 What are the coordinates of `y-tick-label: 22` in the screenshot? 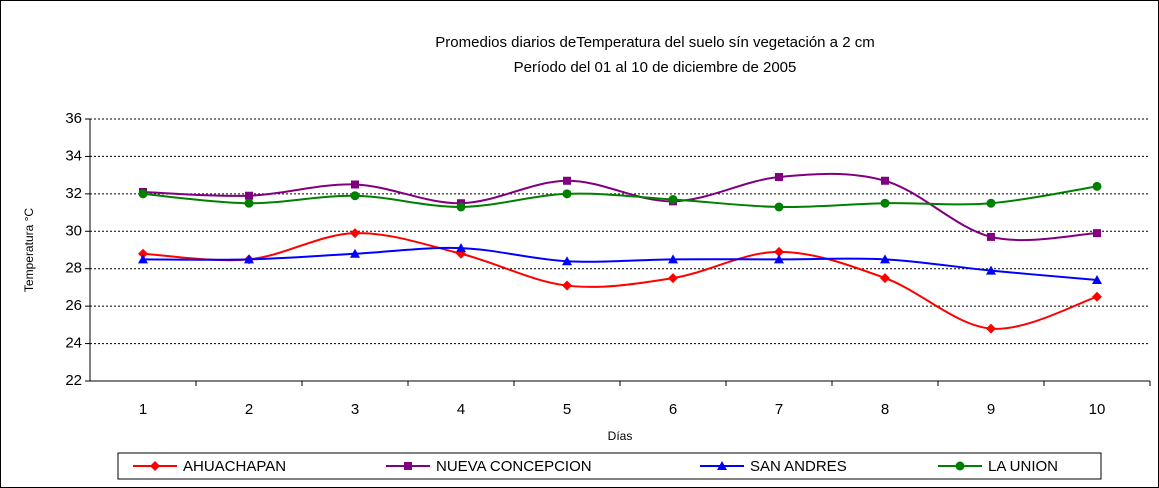 It's located at (73, 380).